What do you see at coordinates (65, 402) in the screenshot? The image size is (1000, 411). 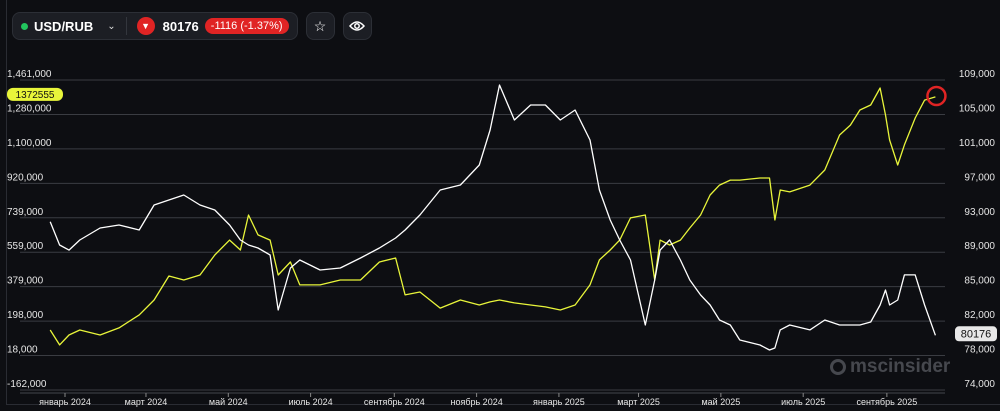 I see `x-tick-label: январь 2024` at bounding box center [65, 402].